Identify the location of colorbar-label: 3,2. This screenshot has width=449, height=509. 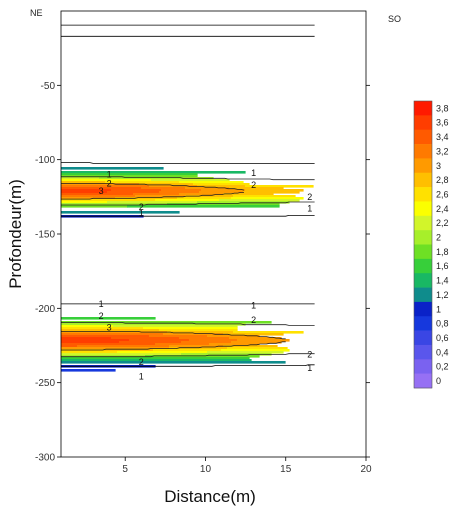
(442, 151).